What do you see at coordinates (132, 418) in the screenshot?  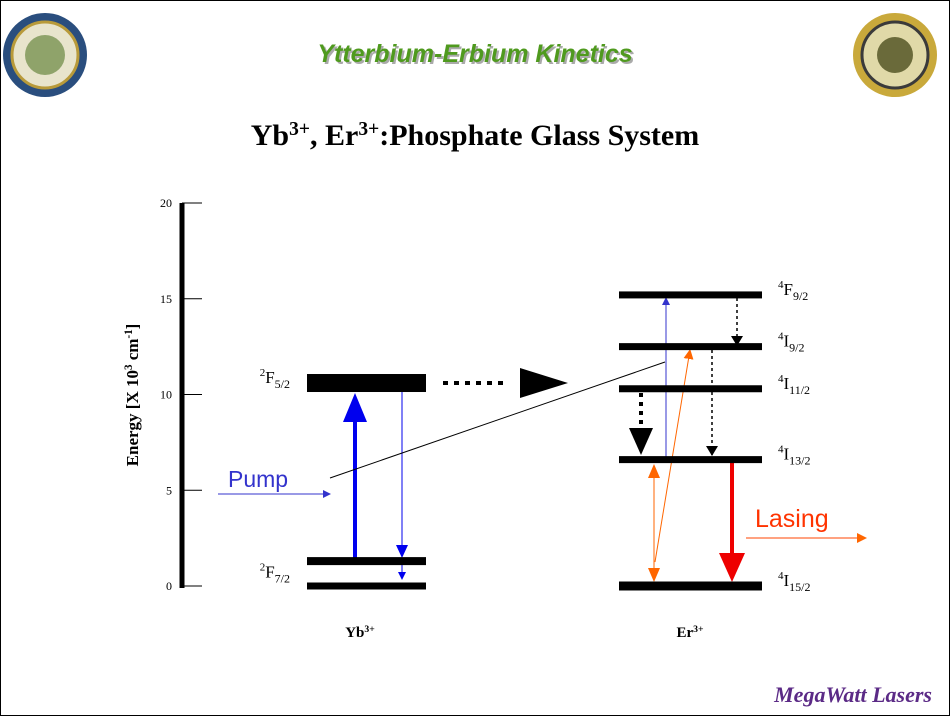 I see `text-run: Energy [X 10` at bounding box center [132, 418].